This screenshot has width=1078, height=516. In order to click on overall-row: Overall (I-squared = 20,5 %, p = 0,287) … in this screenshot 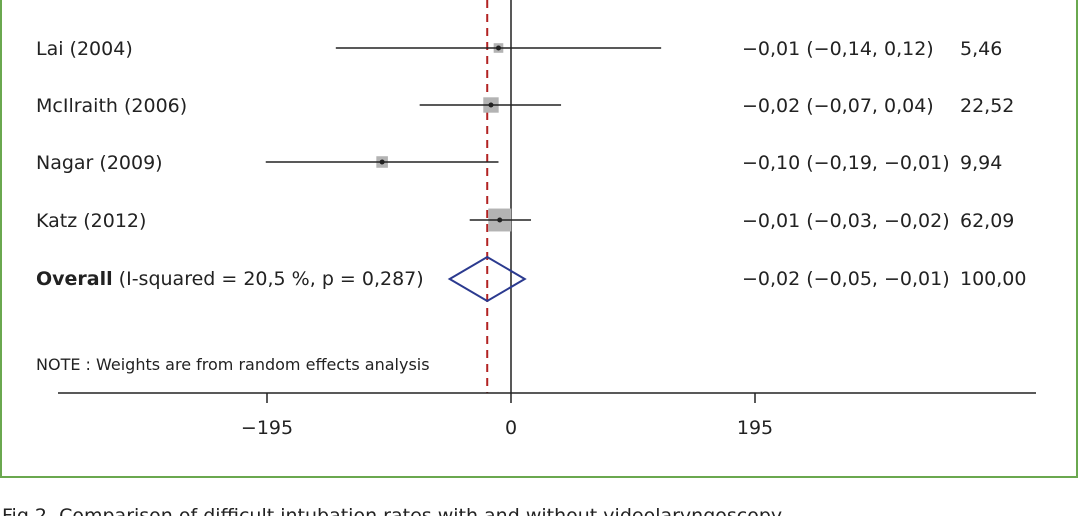, I will do `click(531, 279)`.